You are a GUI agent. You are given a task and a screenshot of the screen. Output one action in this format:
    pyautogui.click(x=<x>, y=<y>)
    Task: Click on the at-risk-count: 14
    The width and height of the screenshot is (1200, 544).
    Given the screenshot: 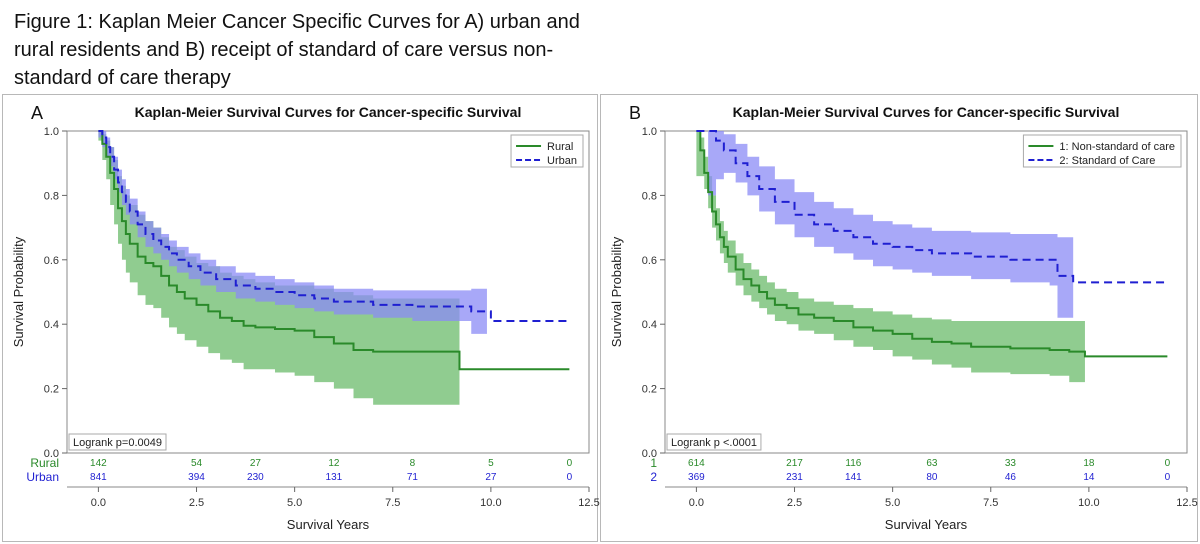 What is the action you would take?
    pyautogui.click(x=1089, y=477)
    